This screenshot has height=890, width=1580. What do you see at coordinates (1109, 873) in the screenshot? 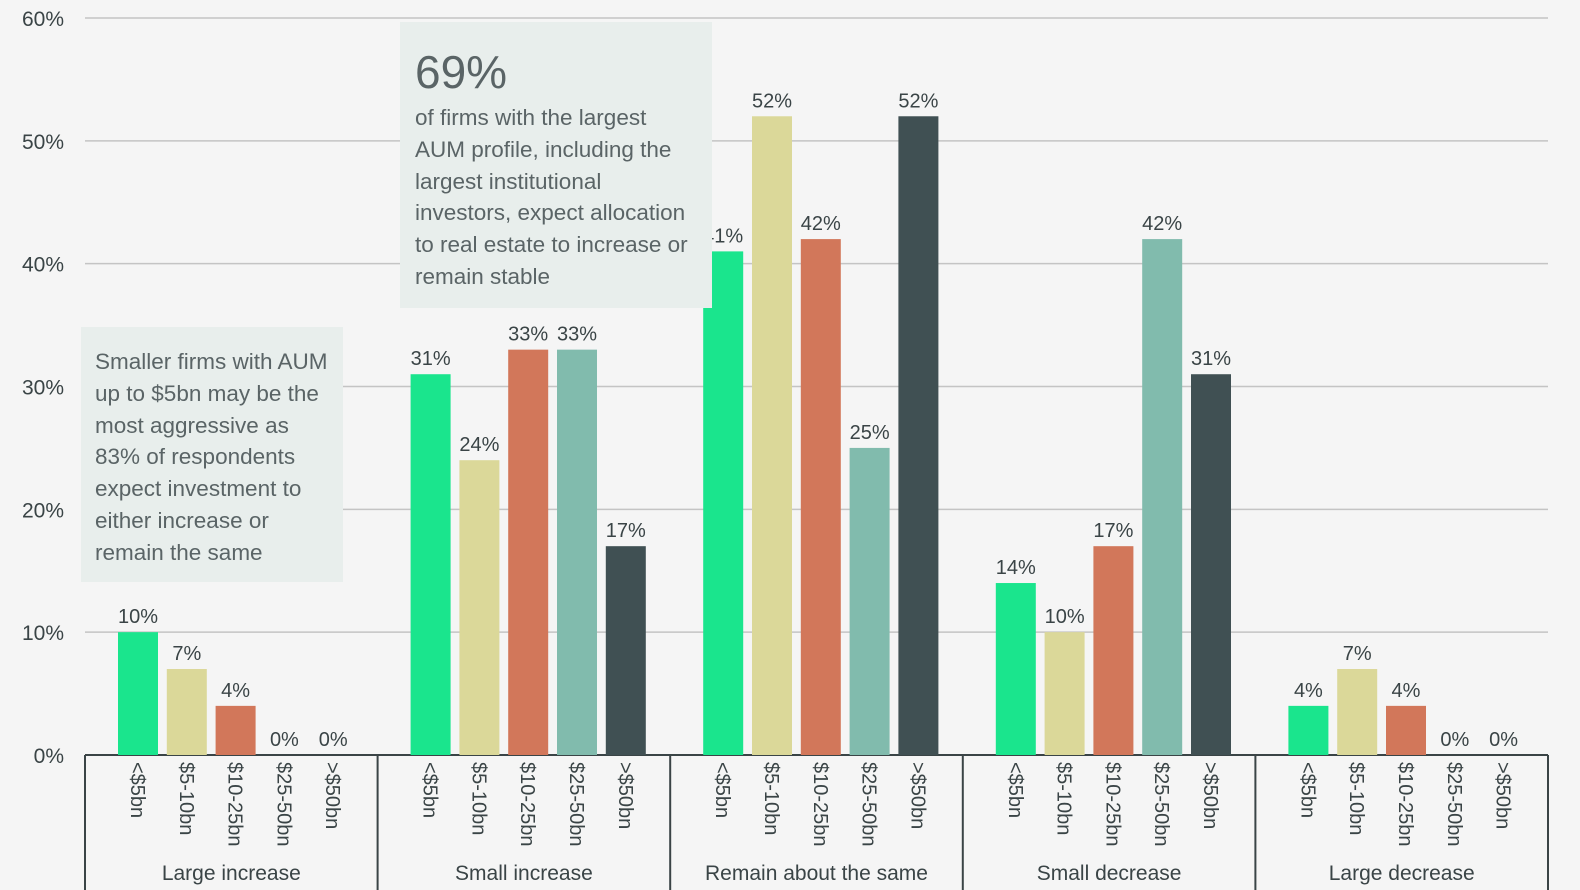
I see `group-label: Small decrease` at bounding box center [1109, 873].